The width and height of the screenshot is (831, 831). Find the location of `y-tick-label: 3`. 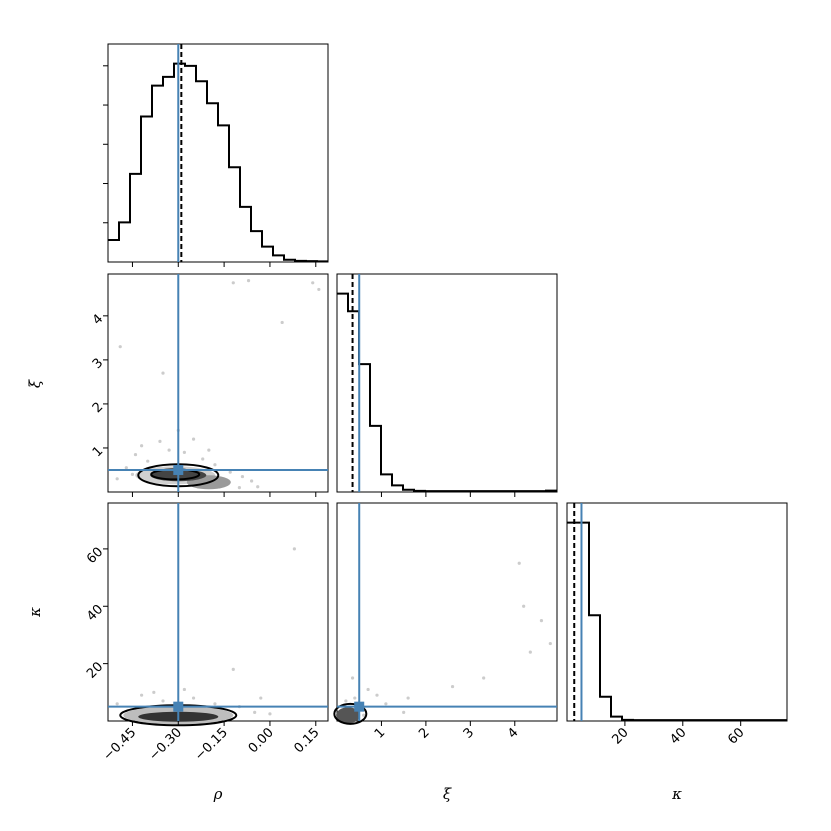

y-tick-label: 3 is located at coordinates (98, 364).